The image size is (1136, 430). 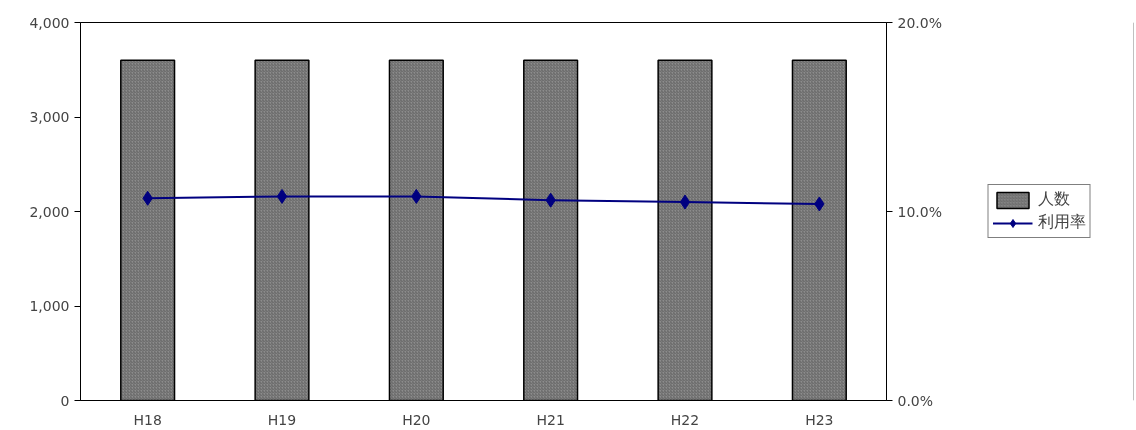 I want to click on y-tick-label: 1,000, so click(x=49, y=306).